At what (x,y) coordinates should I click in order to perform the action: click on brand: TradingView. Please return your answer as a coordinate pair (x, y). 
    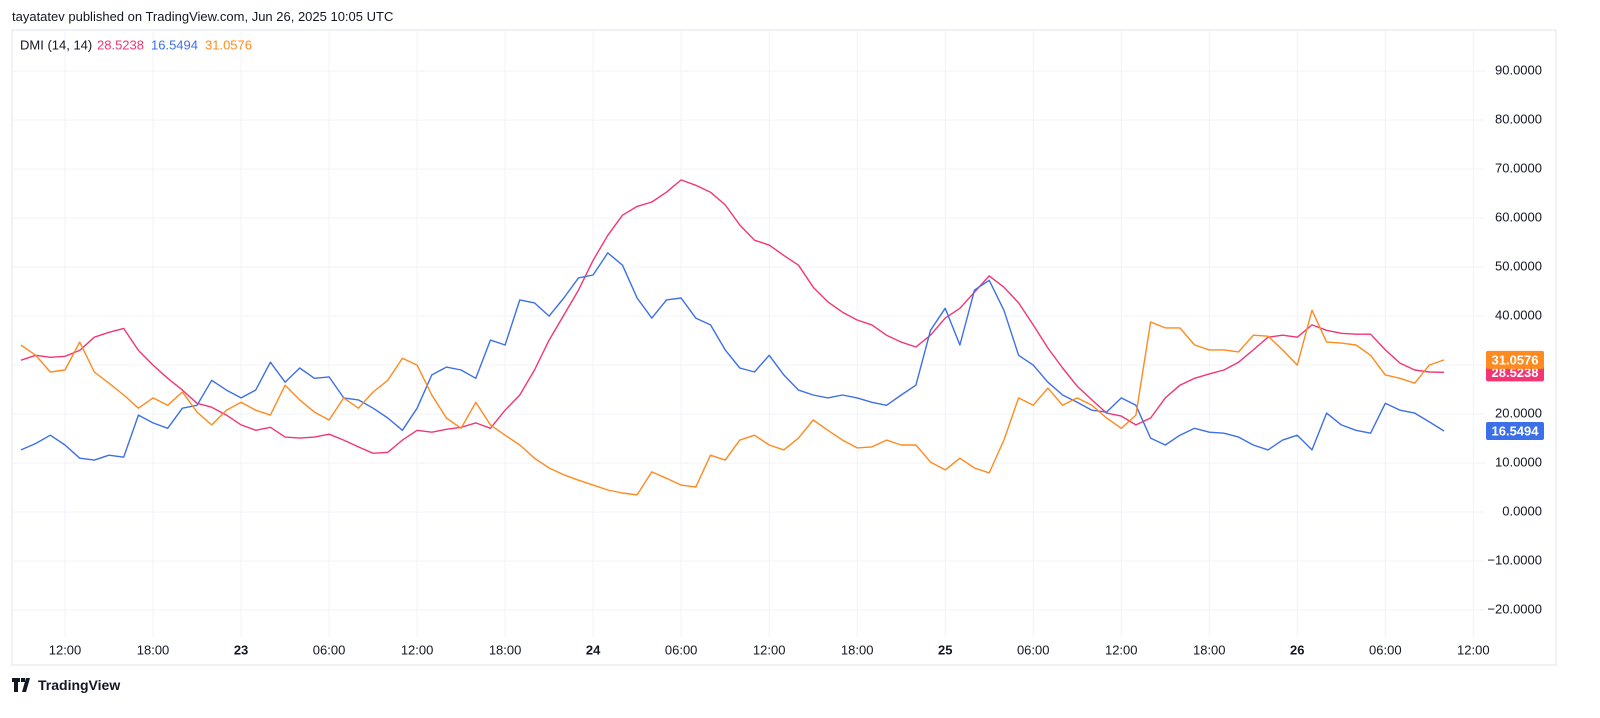
    Looking at the image, I should click on (79, 685).